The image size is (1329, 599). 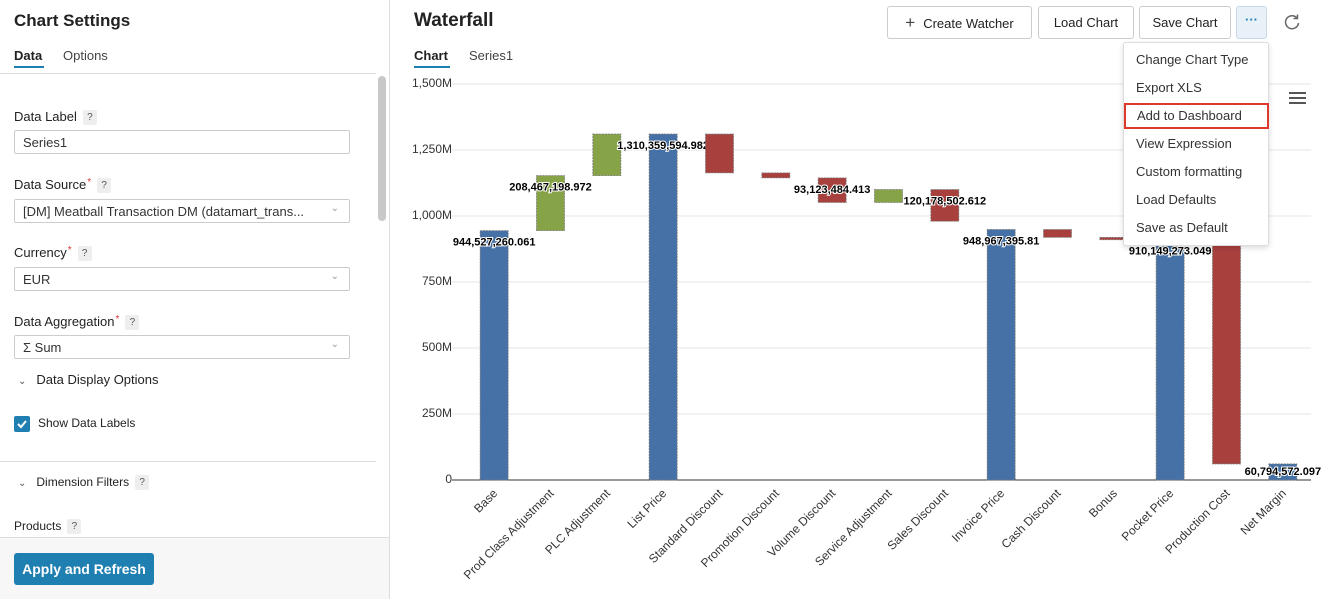 What do you see at coordinates (1182, 227) in the screenshot?
I see `menu-item: Save as Default` at bounding box center [1182, 227].